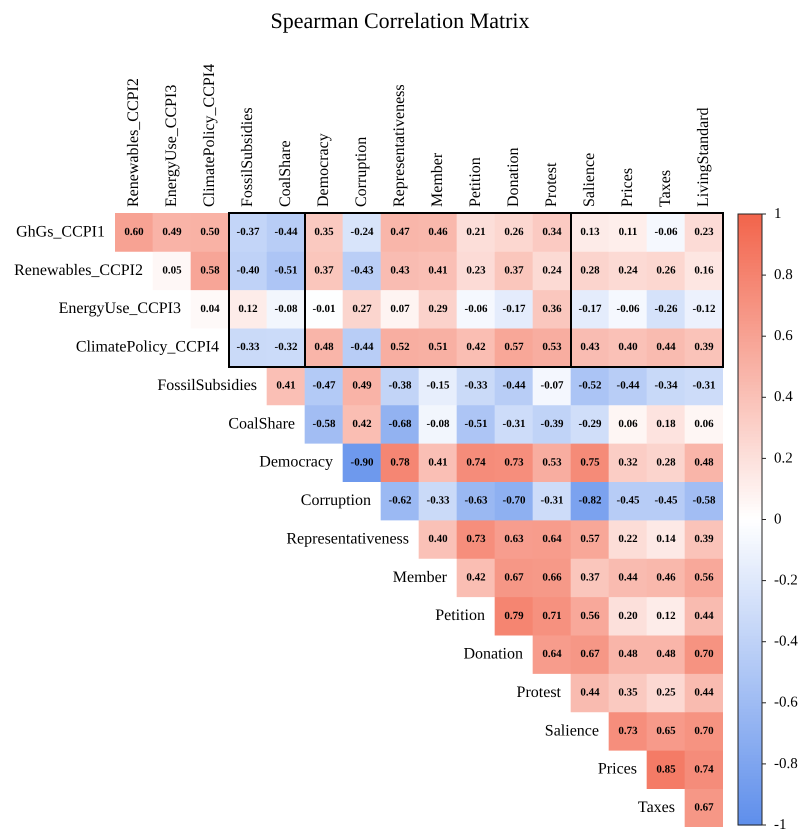 Image resolution: width=800 pixels, height=831 pixels. I want to click on data-label: 0.34, so click(552, 232).